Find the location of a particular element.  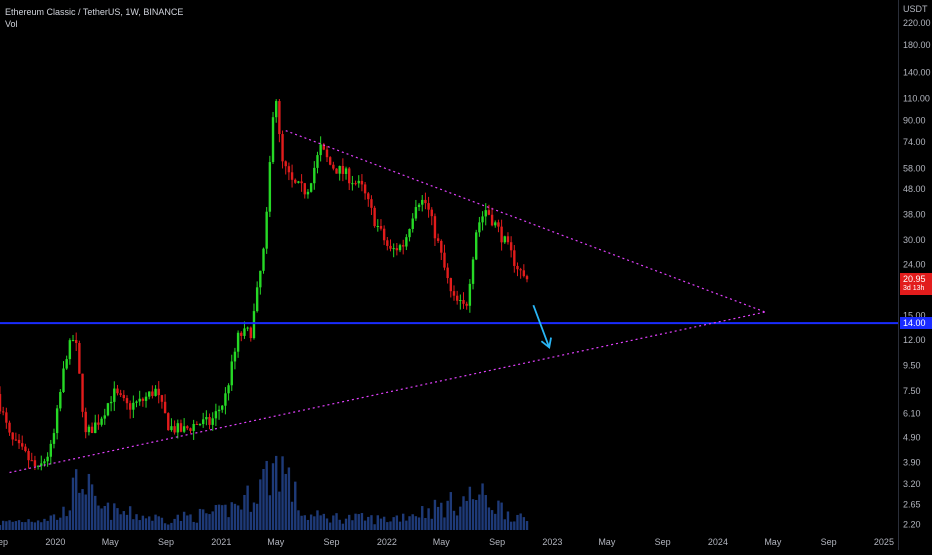

currency-label: USDT is located at coordinates (915, 9).